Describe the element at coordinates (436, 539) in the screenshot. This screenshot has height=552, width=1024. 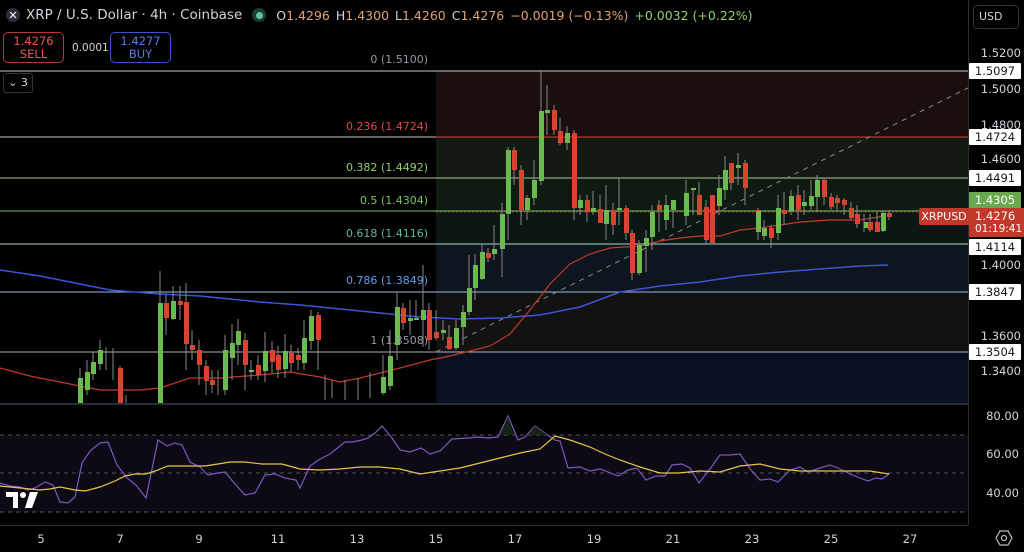
I see `time-tick: 15` at that location.